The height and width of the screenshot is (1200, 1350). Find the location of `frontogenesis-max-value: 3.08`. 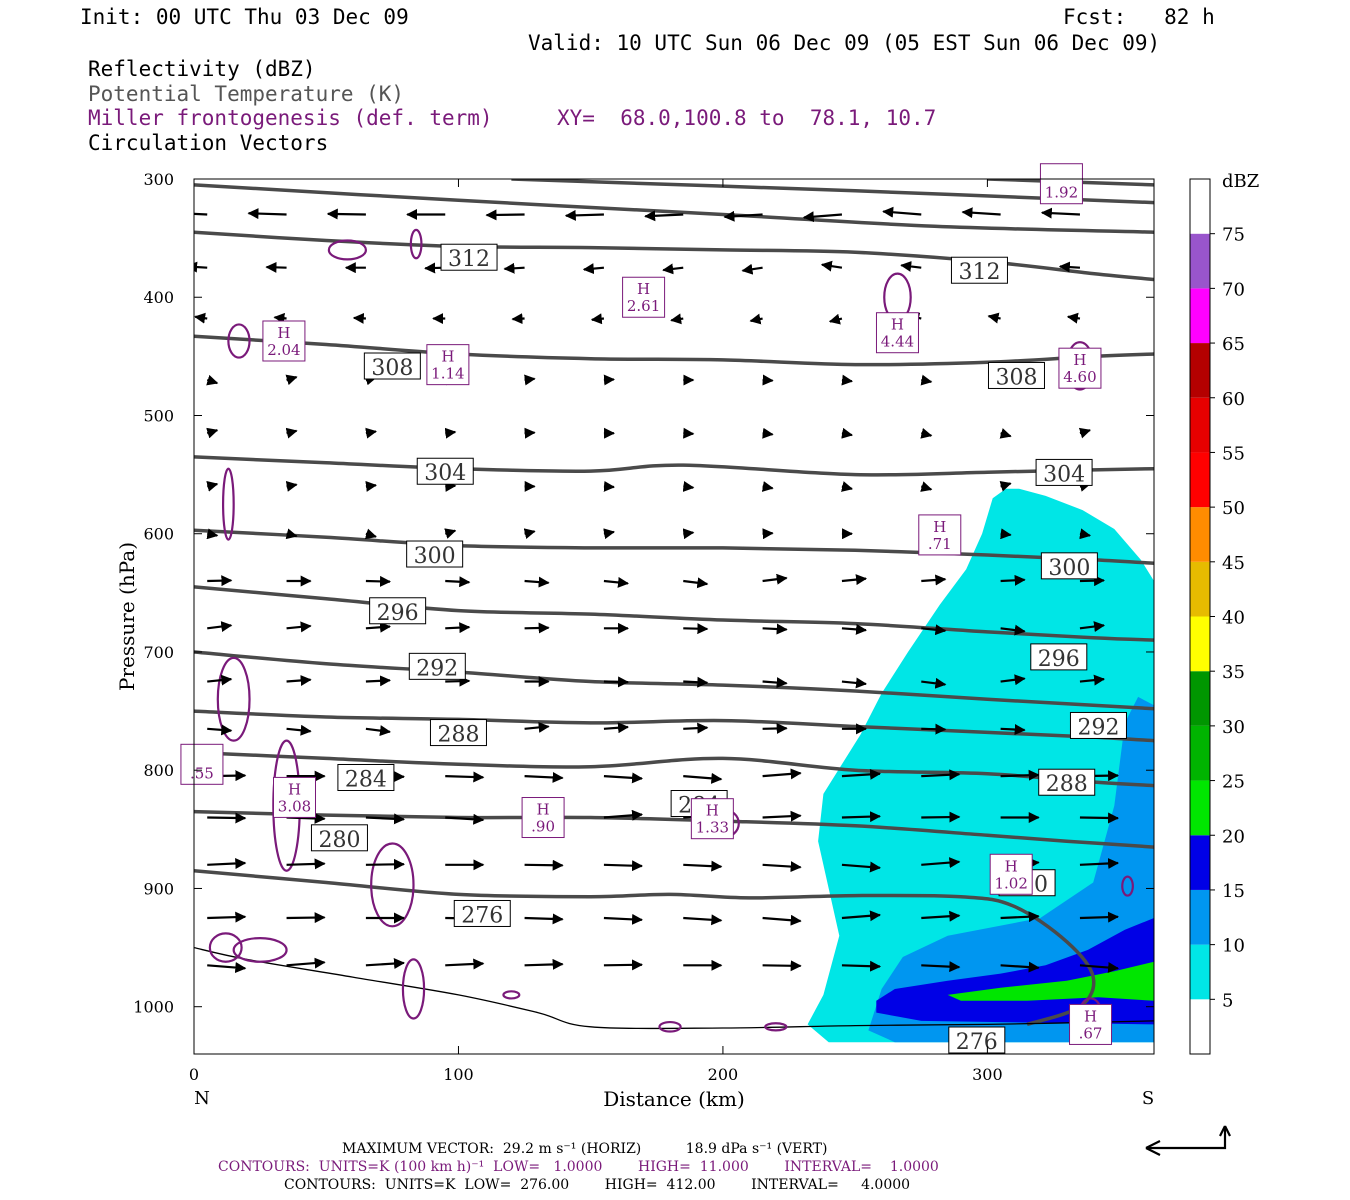

frontogenesis-max-value: 3.08 is located at coordinates (294, 806).